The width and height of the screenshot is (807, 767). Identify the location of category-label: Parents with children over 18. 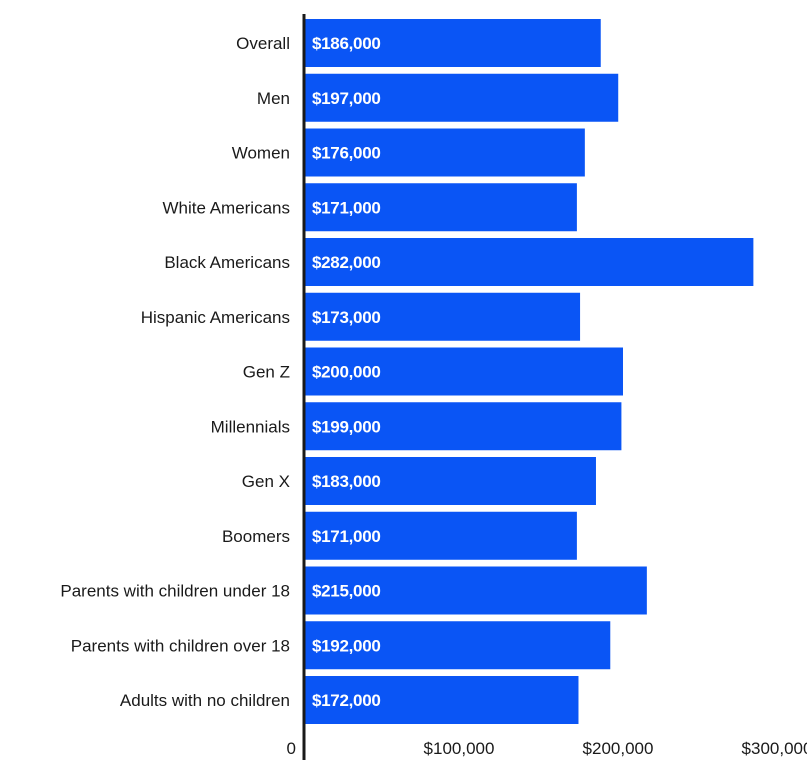
(180, 645).